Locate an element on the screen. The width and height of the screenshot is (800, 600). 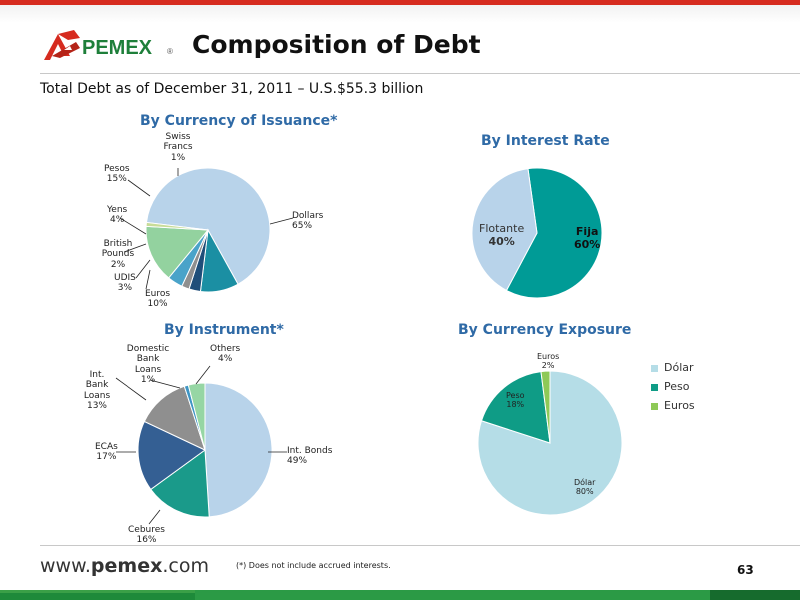
legend-item-euros: Euros is located at coordinates (673, 405).